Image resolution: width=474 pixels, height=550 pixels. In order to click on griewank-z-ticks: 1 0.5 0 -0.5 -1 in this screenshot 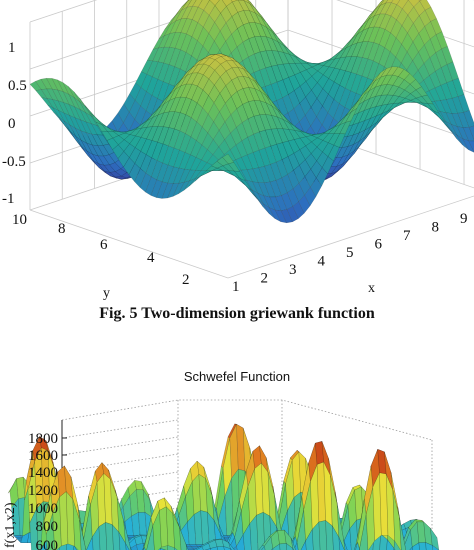, I will do `click(14, 123)`.